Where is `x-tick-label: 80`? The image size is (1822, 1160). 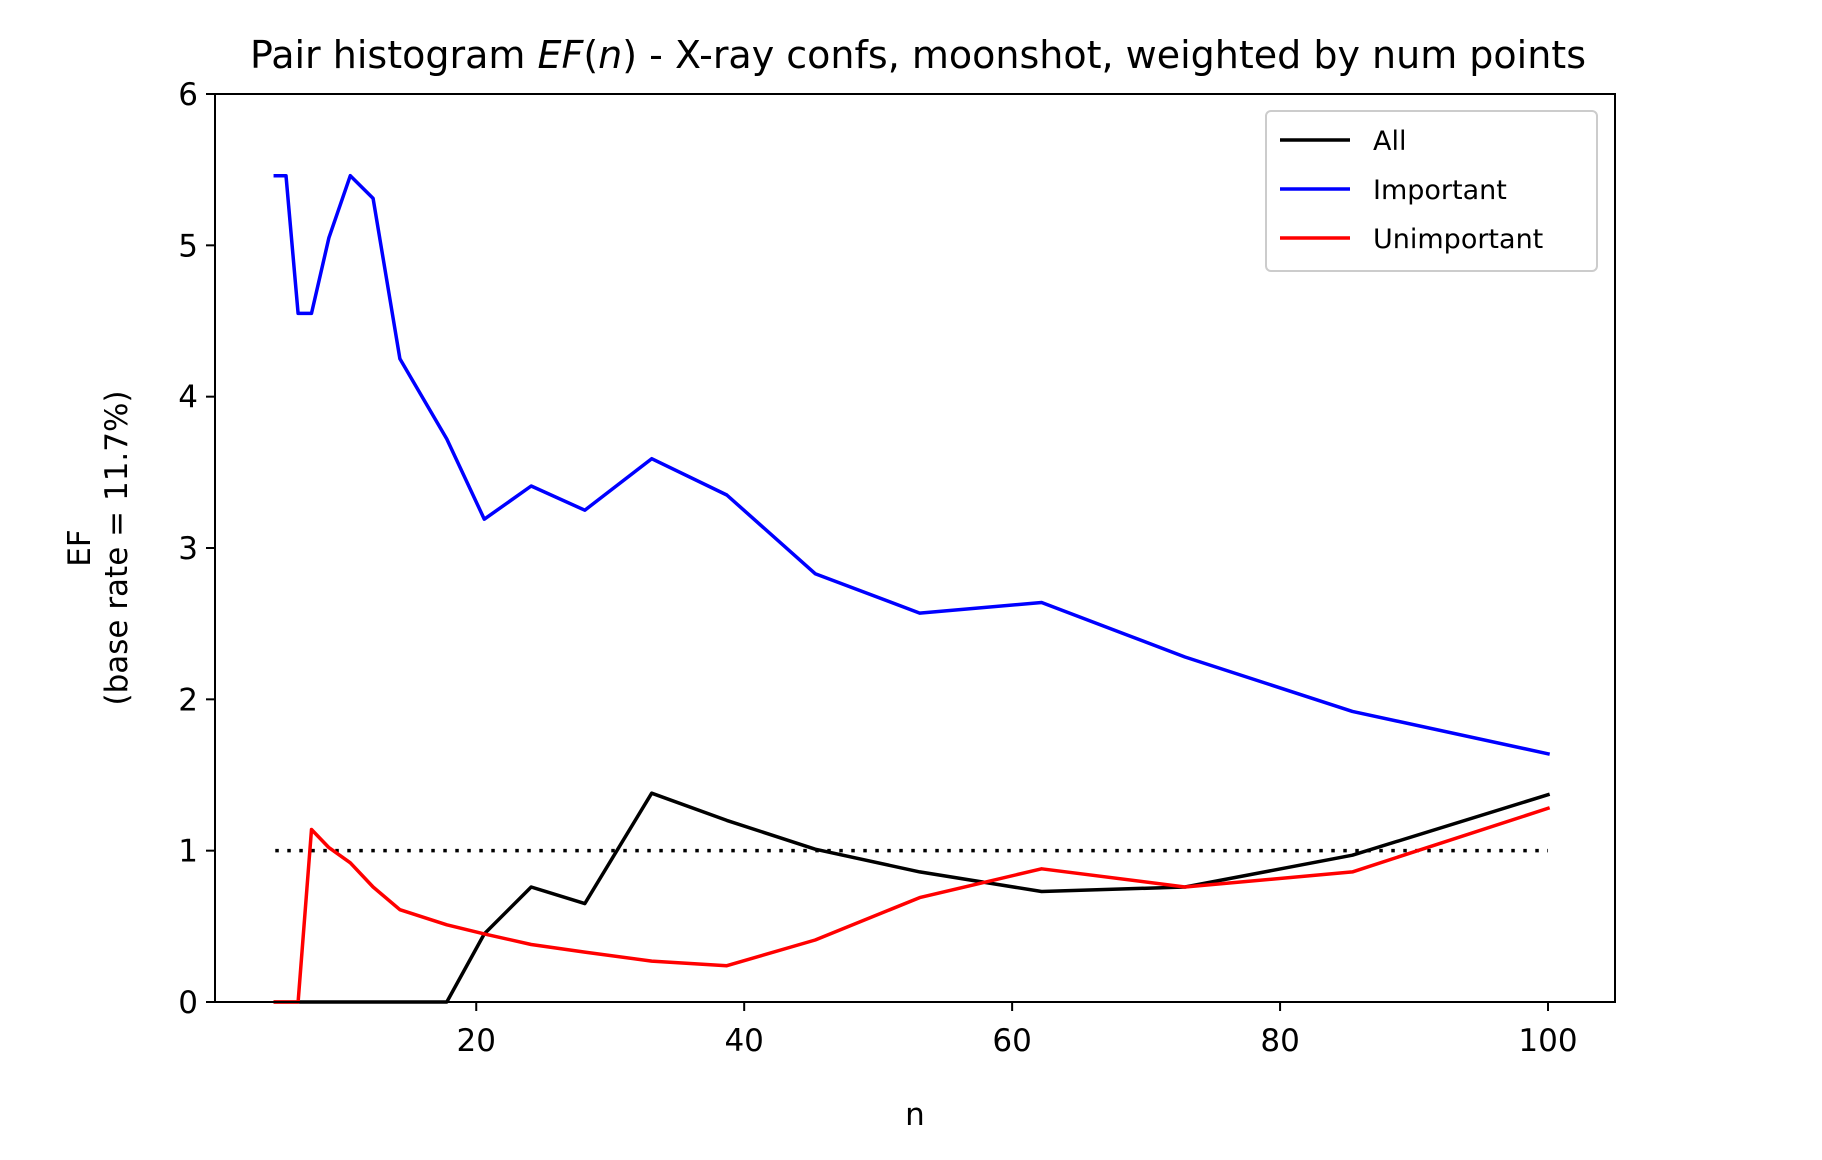 x-tick-label: 80 is located at coordinates (1279, 1041).